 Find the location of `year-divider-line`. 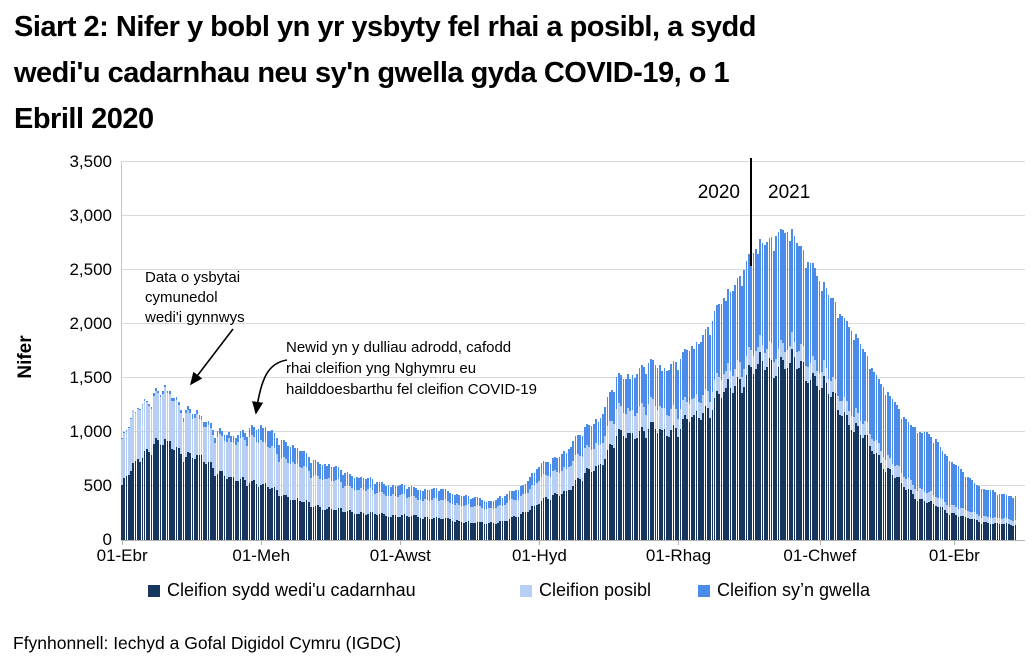

year-divider-line is located at coordinates (751, 212).